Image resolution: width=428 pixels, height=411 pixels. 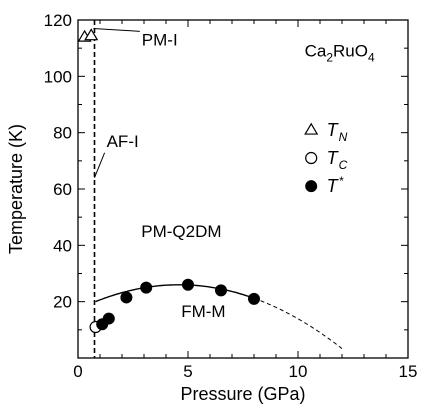 What do you see at coordinates (187, 371) in the screenshot?
I see `x-tick-label: 5` at bounding box center [187, 371].